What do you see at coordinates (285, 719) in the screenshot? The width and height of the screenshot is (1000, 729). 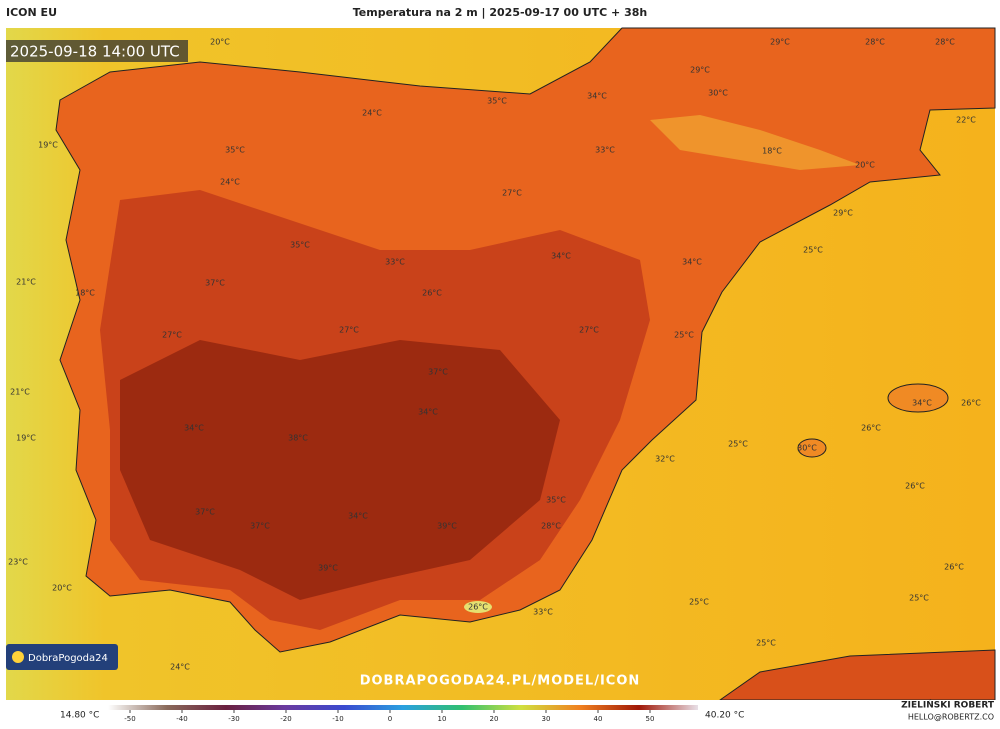 I see `colorbar-tick-label: -20` at bounding box center [285, 719].